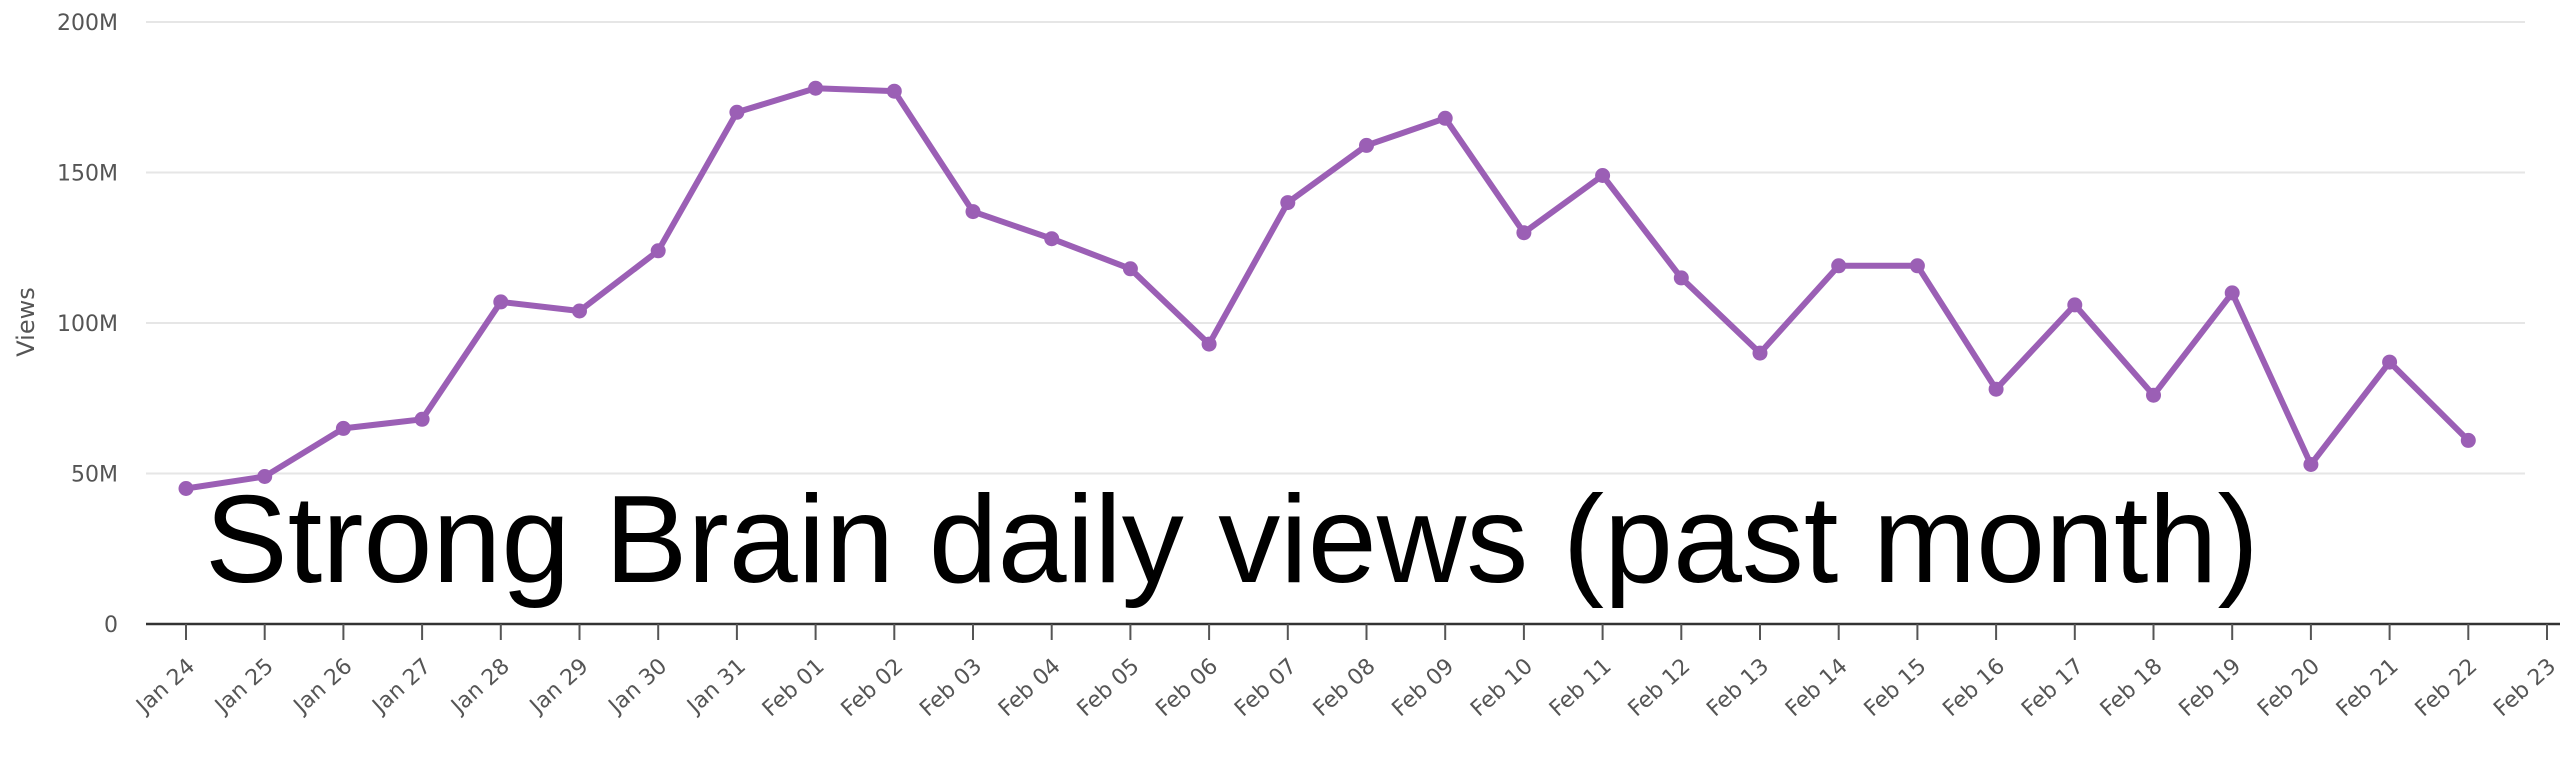  Describe the element at coordinates (2289, 688) in the screenshot. I see `x-tick-label: Feb 20` at that location.